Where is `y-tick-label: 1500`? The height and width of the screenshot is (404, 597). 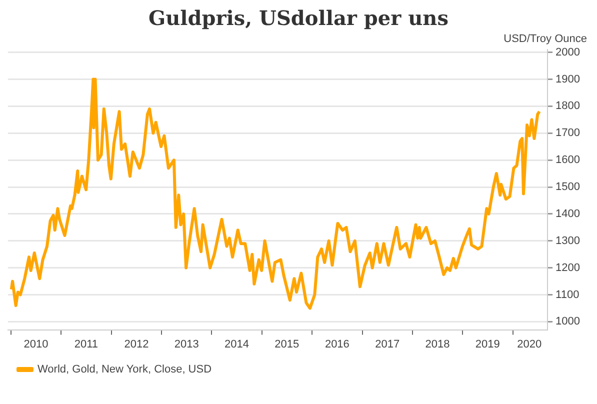 y-tick-label: 1500 is located at coordinates (568, 187).